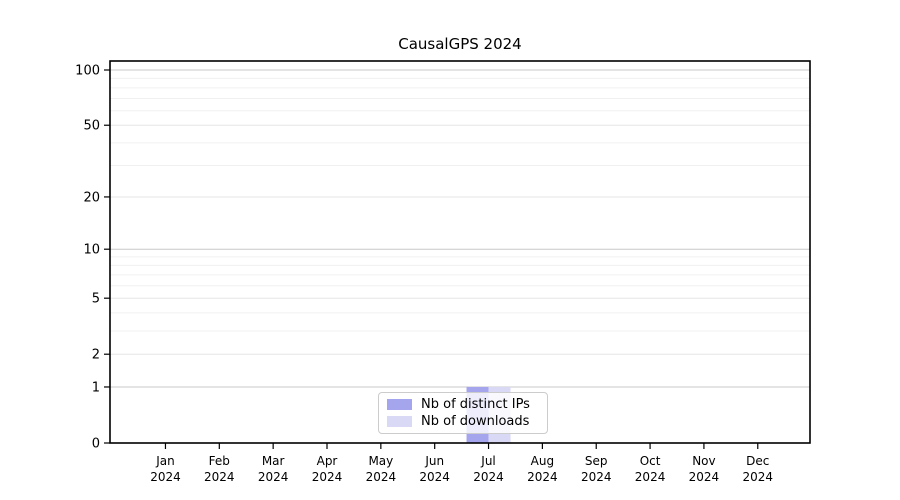  What do you see at coordinates (96, 444) in the screenshot?
I see `y-tick-label: 0` at bounding box center [96, 444].